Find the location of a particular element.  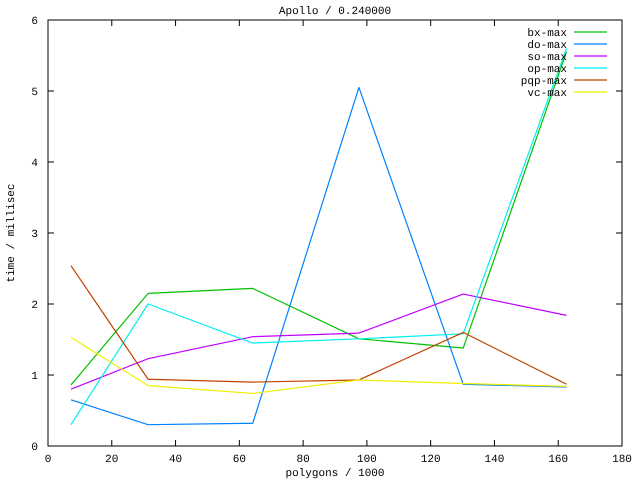

line-series is located at coordinates (319, 365).